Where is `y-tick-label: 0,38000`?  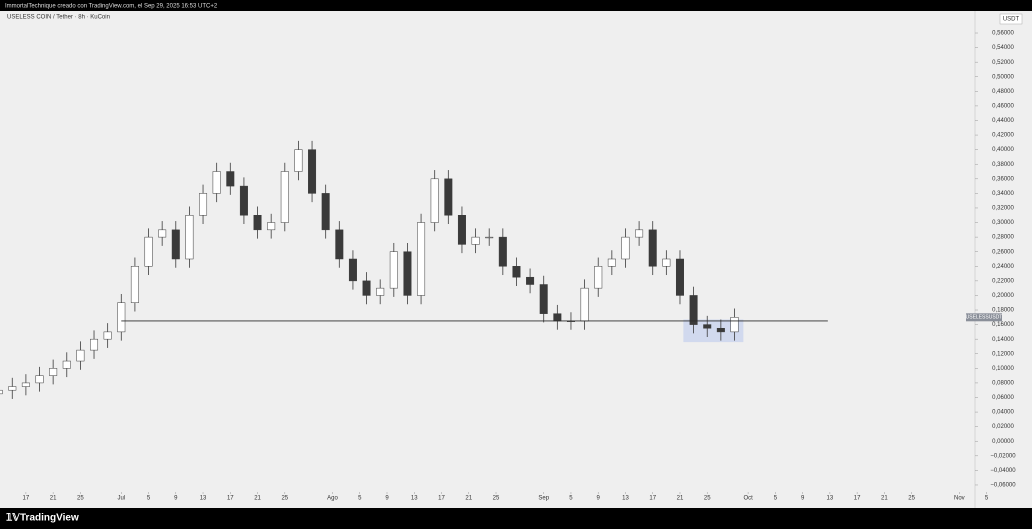
y-tick-label: 0,38000 is located at coordinates (1003, 165).